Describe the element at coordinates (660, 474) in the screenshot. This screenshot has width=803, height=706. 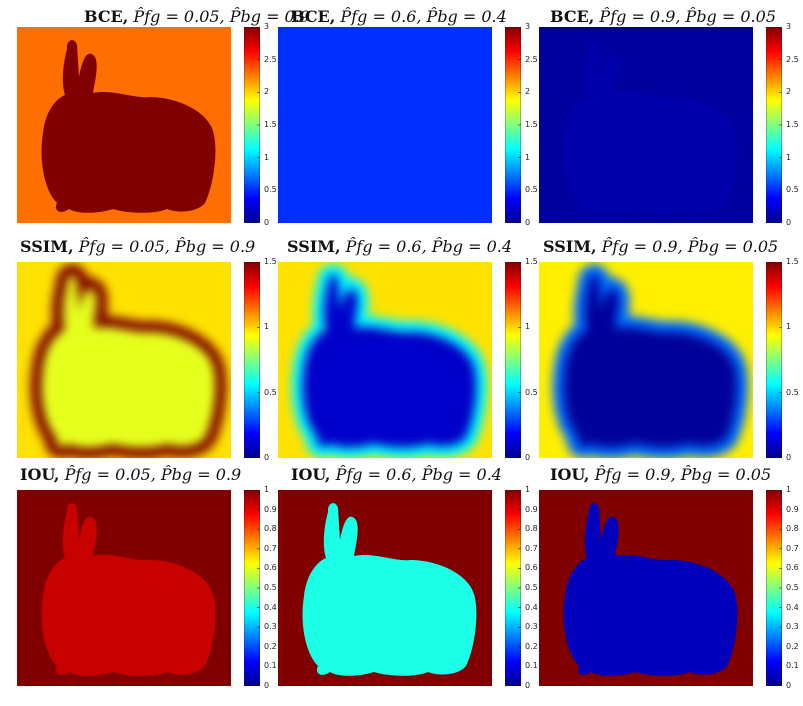
I see `panel-title: IOU, P̂fg = 0.9, P̂bg = 0.05` at that location.